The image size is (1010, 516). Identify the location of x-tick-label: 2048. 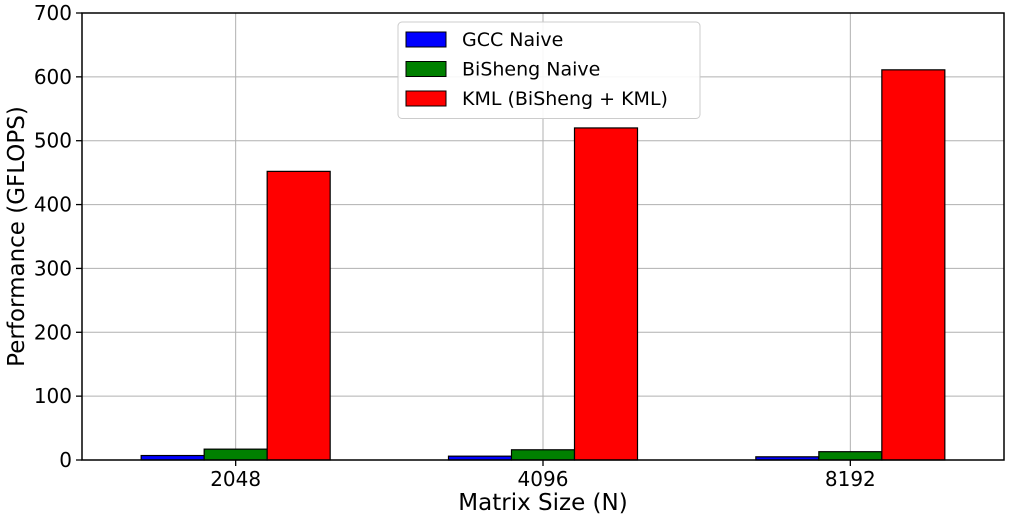
(235, 479).